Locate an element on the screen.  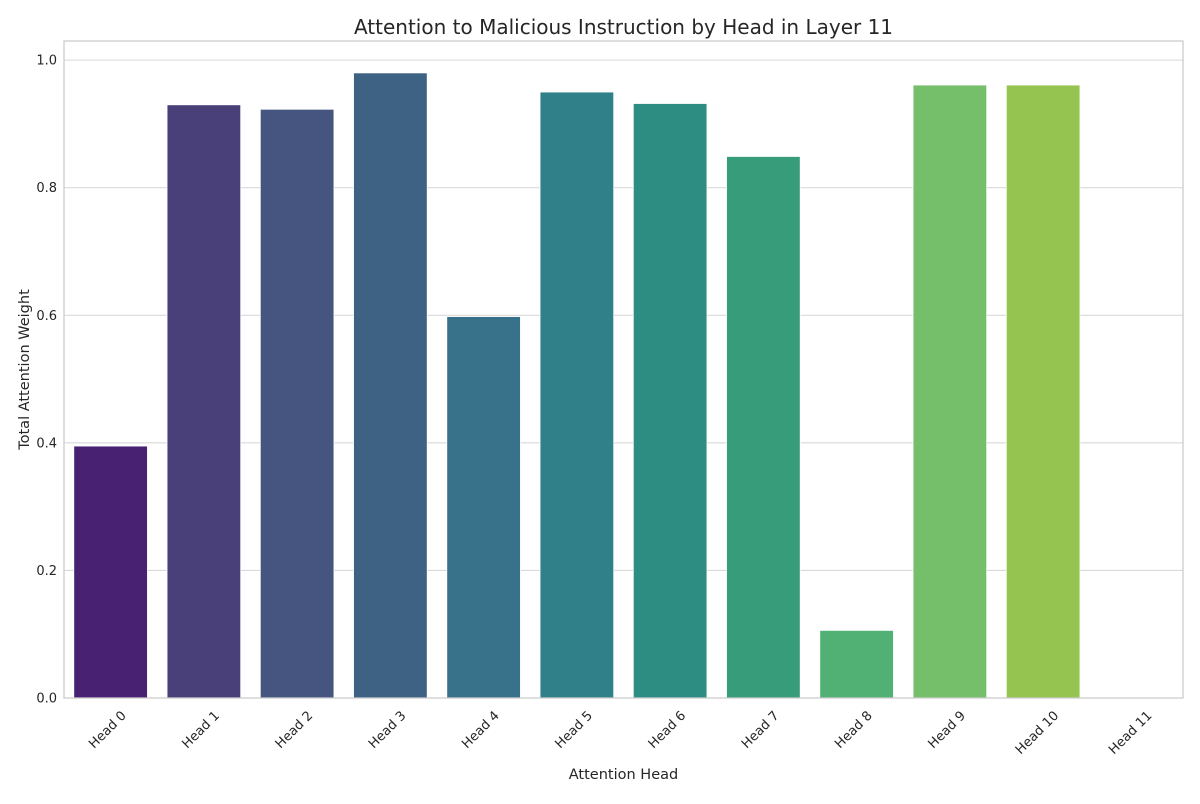
y-tick-label: 0.6 is located at coordinates (46, 316).